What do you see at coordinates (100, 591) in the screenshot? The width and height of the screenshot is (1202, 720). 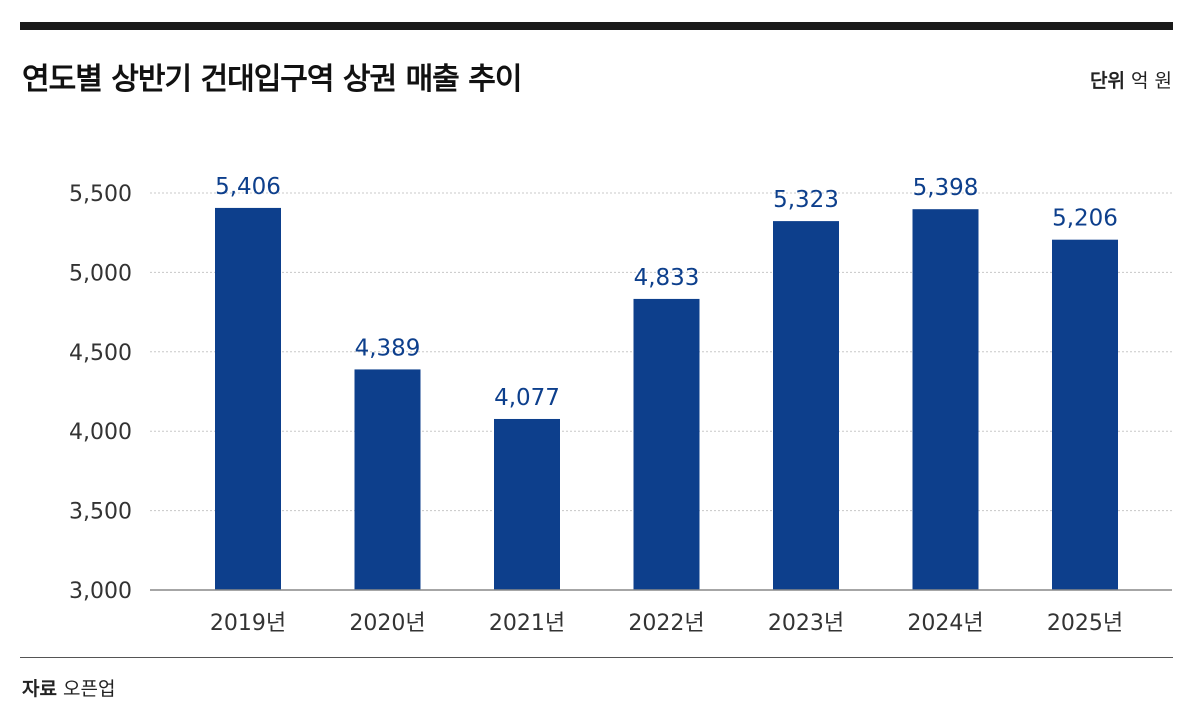 I see `y-tick-label: 3,000` at bounding box center [100, 591].